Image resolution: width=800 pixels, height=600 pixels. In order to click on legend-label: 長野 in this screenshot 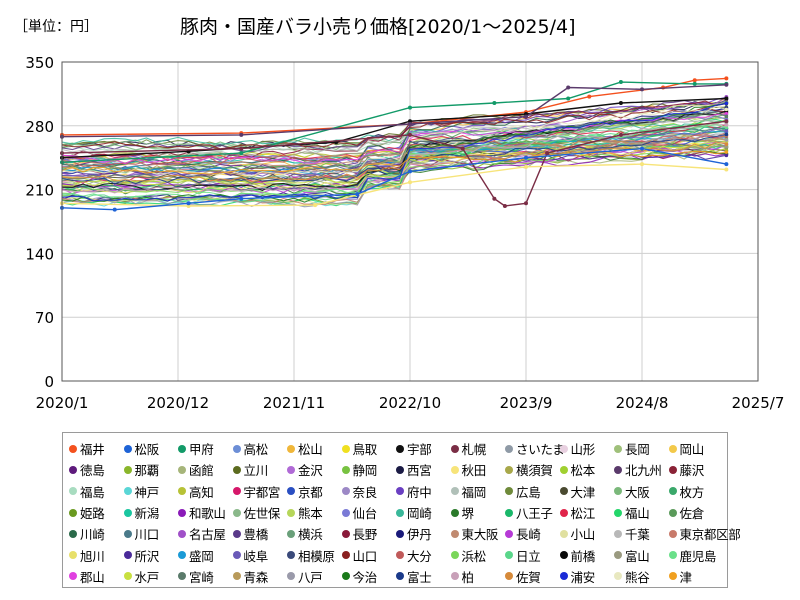, I will do `click(365, 535)`.